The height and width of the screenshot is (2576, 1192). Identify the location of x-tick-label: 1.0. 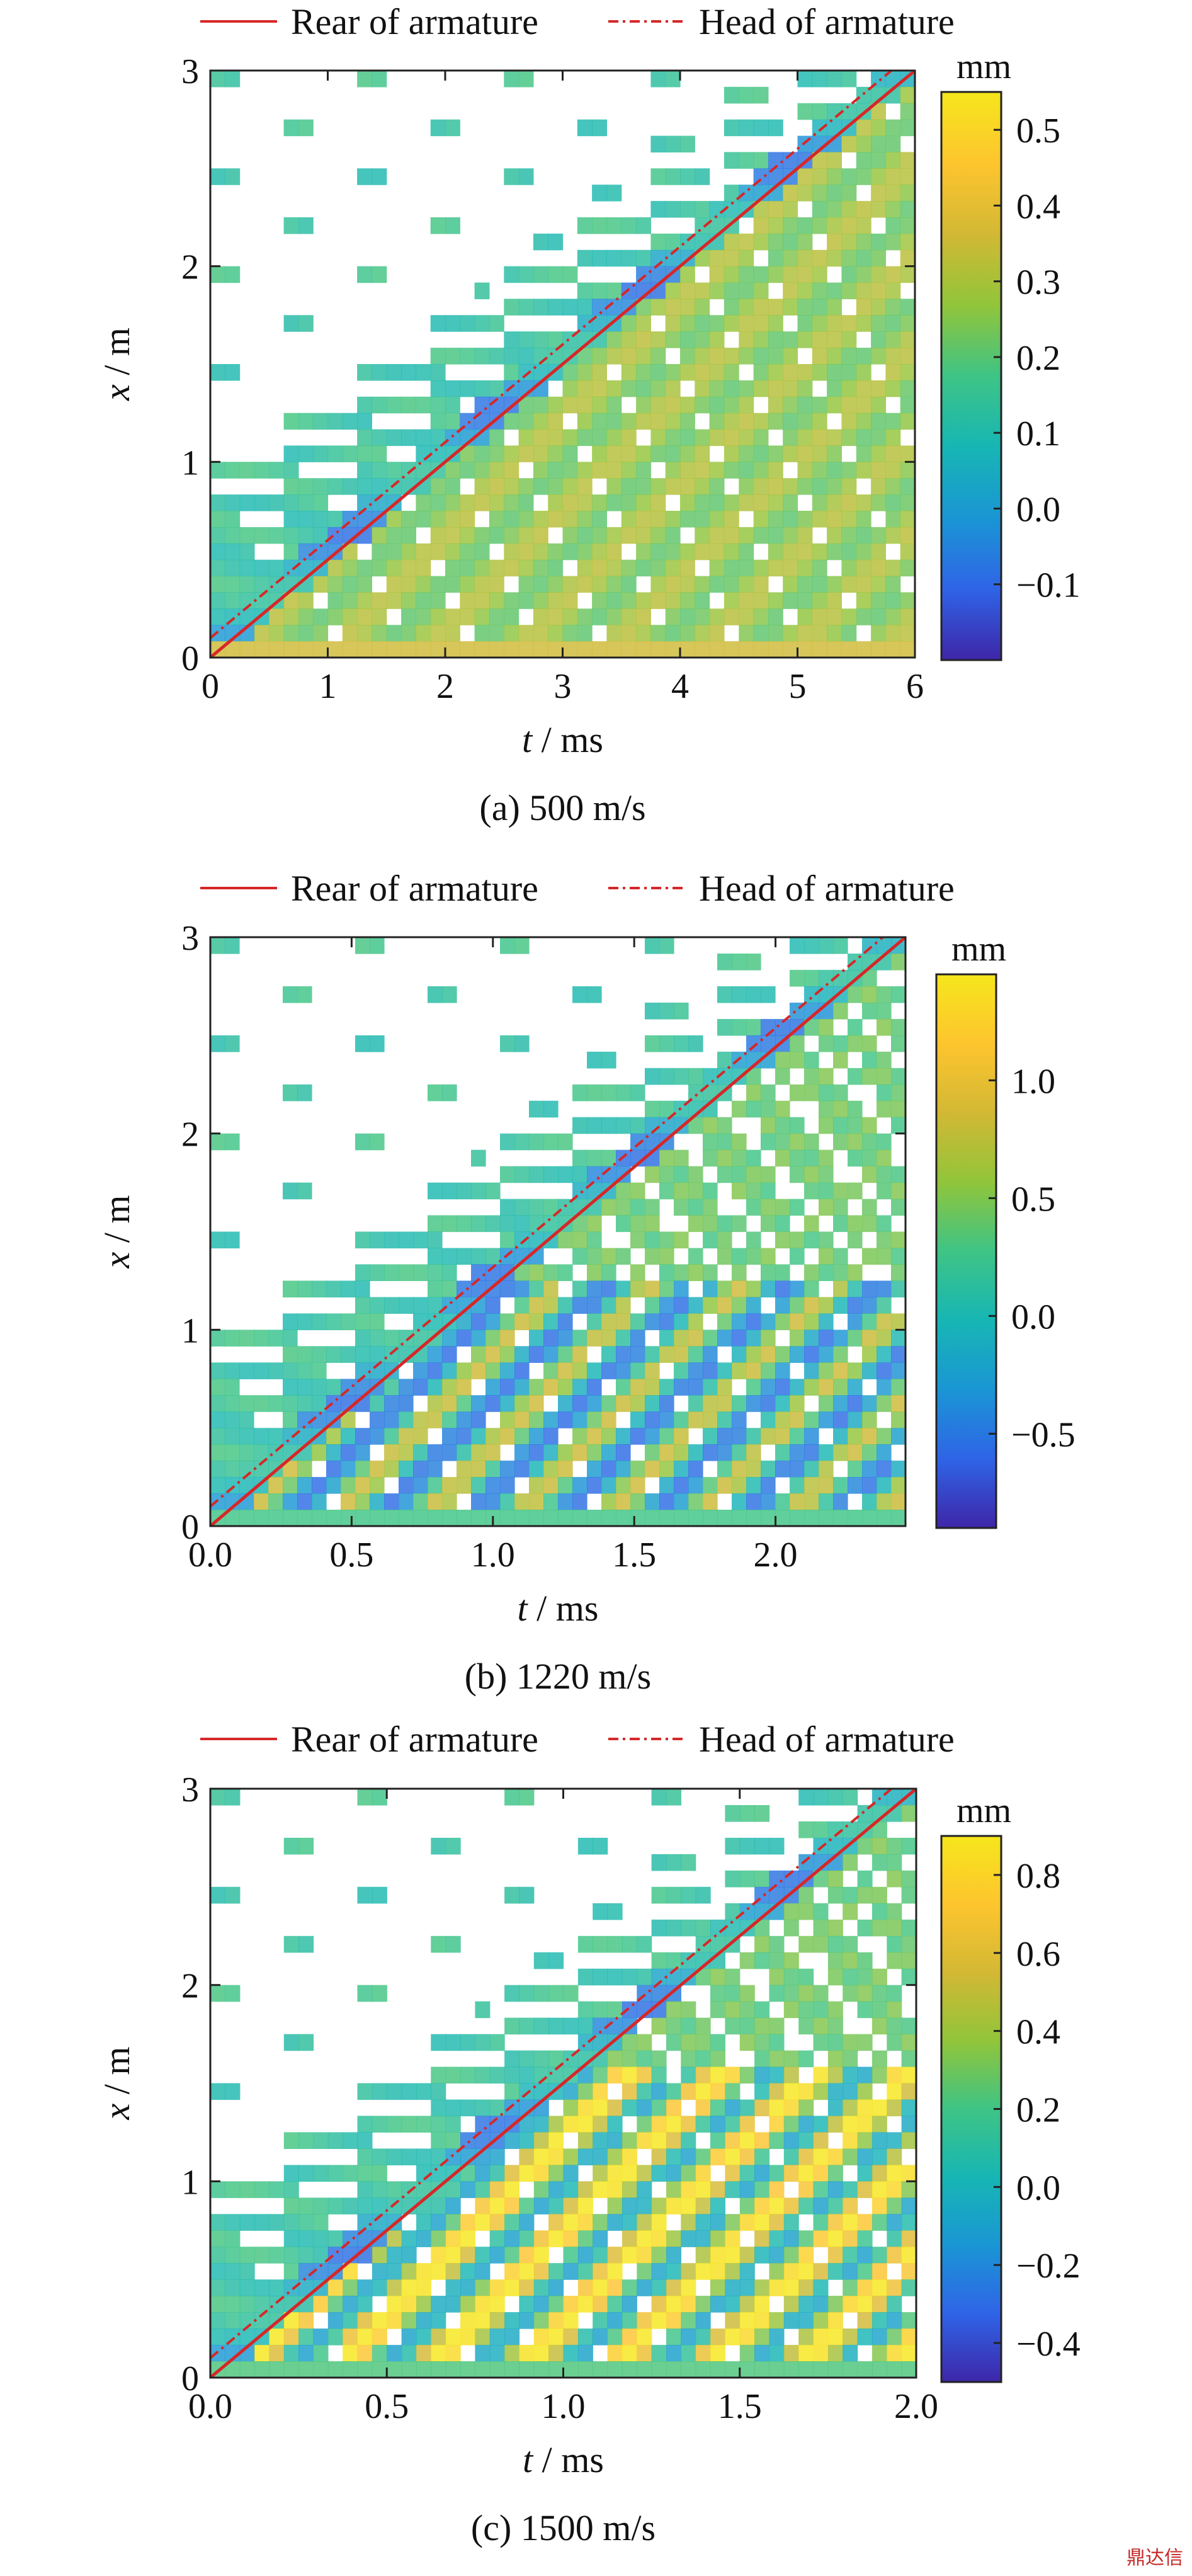
(564, 2406).